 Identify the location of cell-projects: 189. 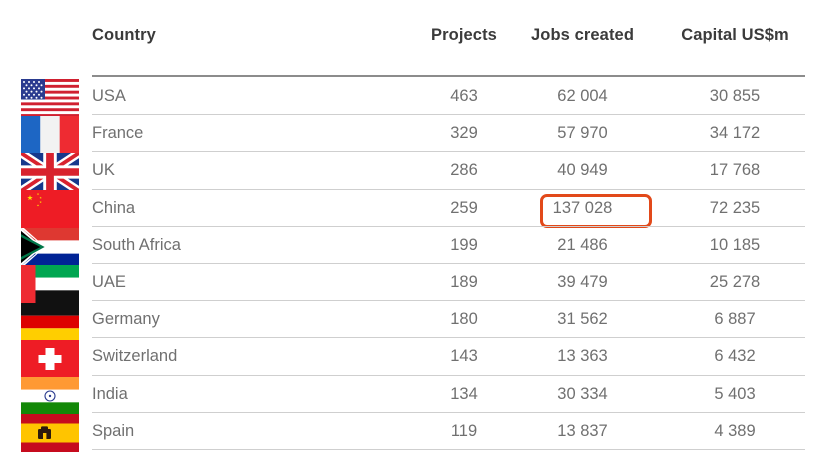
(464, 282).